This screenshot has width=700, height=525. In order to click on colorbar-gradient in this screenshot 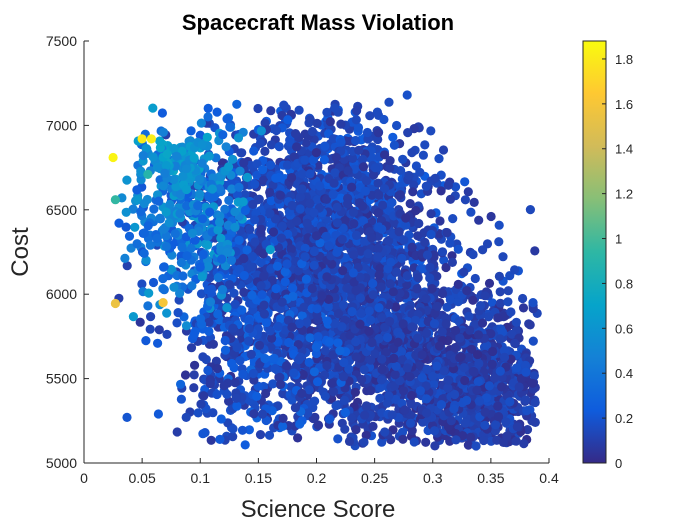, I will do `click(594, 252)`.